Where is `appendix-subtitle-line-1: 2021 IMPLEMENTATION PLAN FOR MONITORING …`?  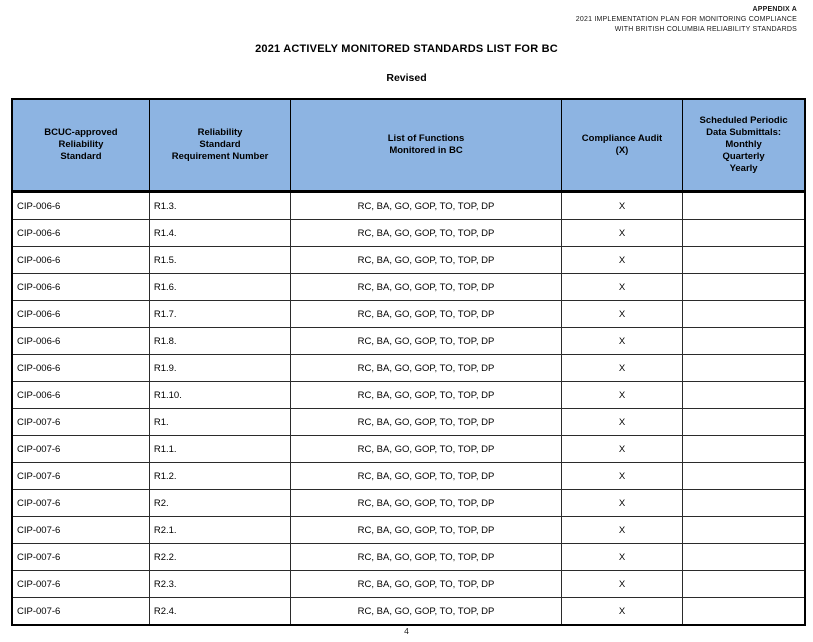
appendix-subtitle-line-1: 2021 IMPLEMENTATION PLAN FOR MONITORING … is located at coordinates (686, 19).